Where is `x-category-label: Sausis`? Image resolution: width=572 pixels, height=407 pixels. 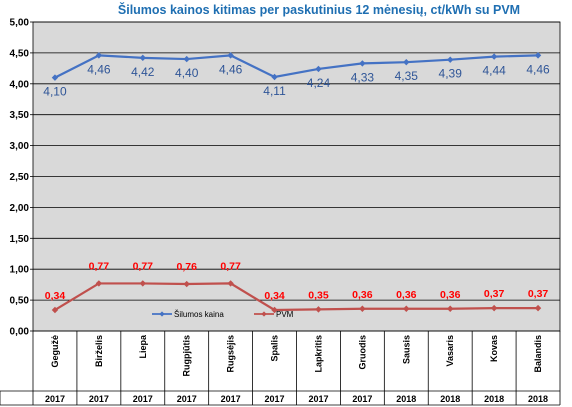 x-category-label: Sausis is located at coordinates (406, 349).